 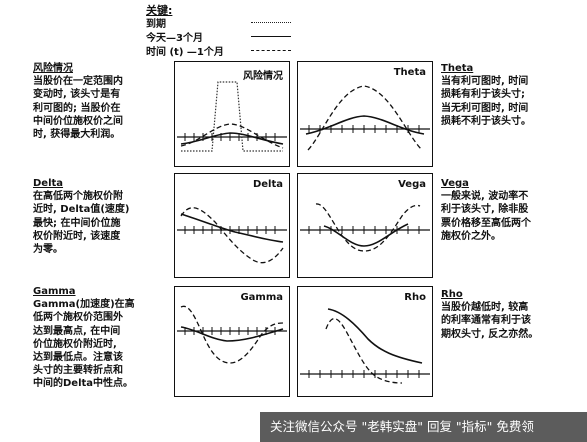 What do you see at coordinates (486, 321) in the screenshot?
I see `note-line: 的利率通常有利于该` at bounding box center [486, 321].